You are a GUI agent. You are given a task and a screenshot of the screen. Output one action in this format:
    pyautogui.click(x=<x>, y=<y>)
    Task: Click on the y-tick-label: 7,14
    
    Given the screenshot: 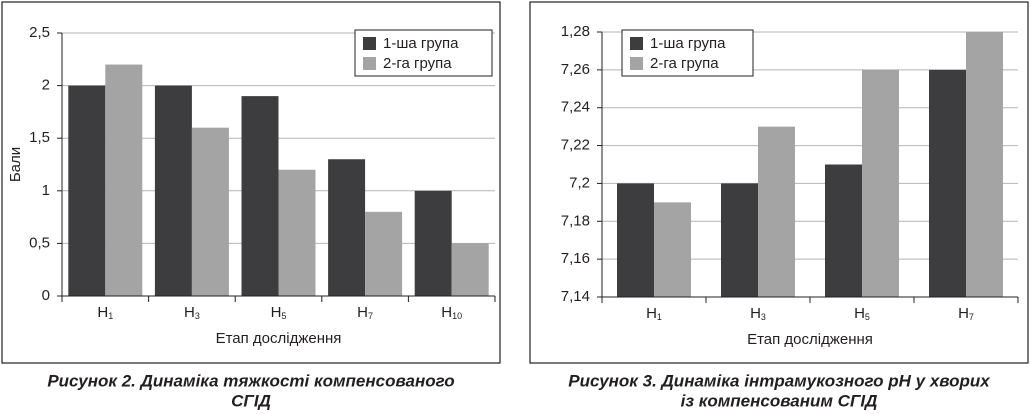 What is the action you would take?
    pyautogui.click(x=575, y=296)
    